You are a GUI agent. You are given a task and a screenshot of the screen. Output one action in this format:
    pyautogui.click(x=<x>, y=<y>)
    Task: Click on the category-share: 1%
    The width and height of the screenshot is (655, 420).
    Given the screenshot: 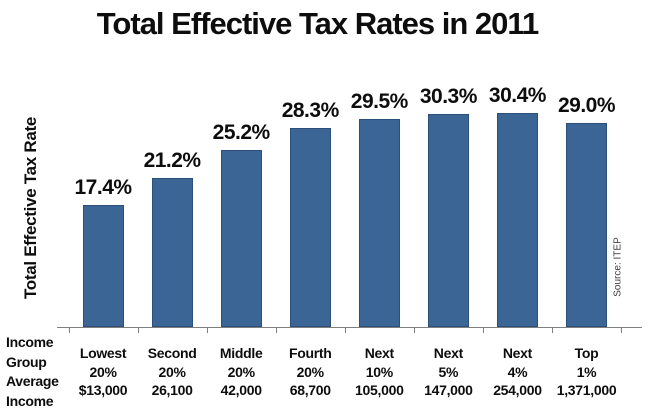 What is the action you would take?
    pyautogui.click(x=586, y=371)
    